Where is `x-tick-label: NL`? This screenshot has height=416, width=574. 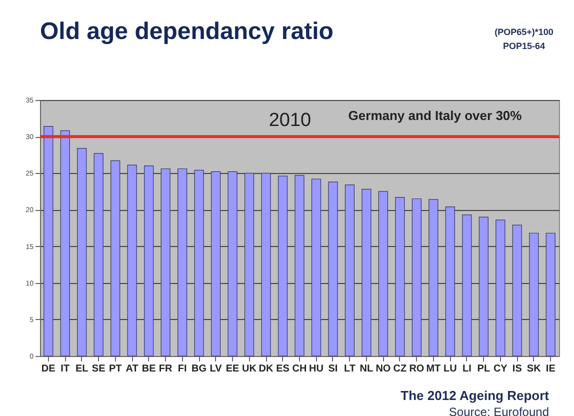 x-tick-label: NL is located at coordinates (367, 369).